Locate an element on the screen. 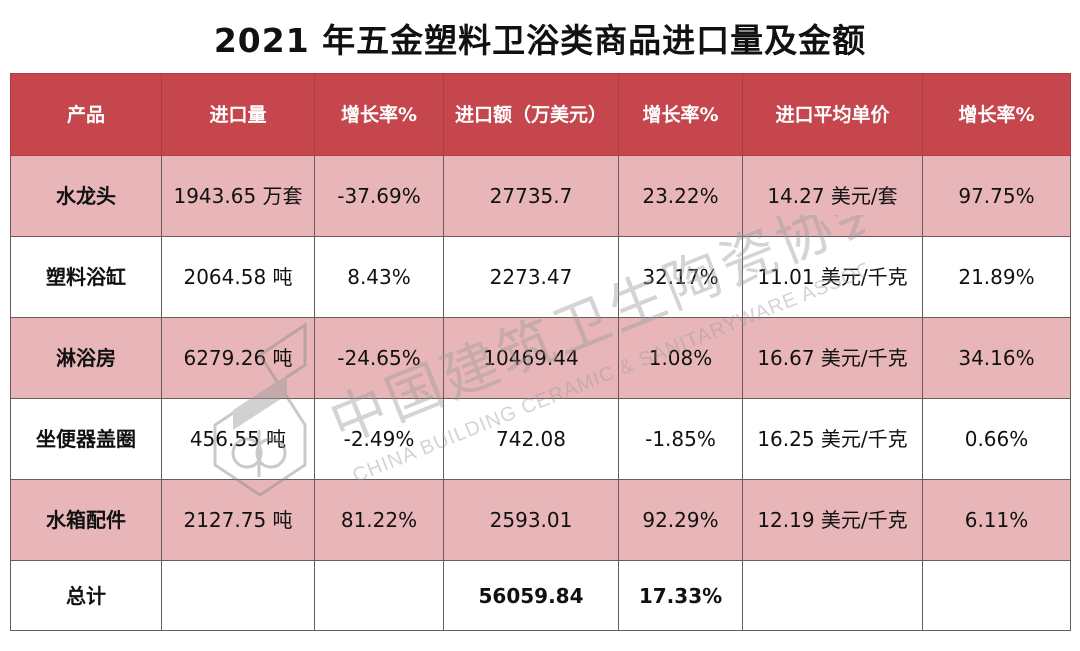 The image size is (1080, 651). amount-cell: 2593.01 is located at coordinates (531, 520).